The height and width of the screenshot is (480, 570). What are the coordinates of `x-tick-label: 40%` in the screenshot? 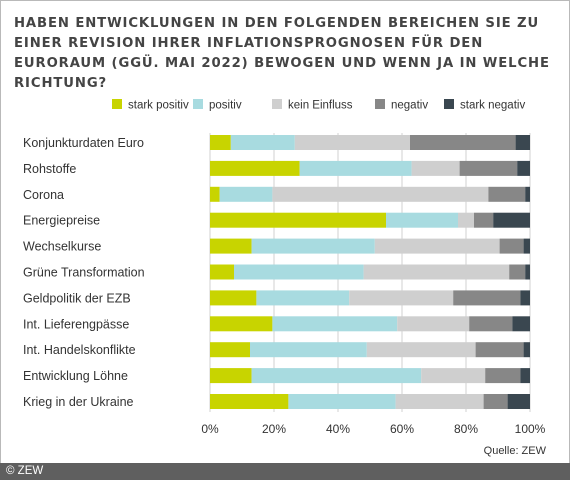 It's located at (338, 429).